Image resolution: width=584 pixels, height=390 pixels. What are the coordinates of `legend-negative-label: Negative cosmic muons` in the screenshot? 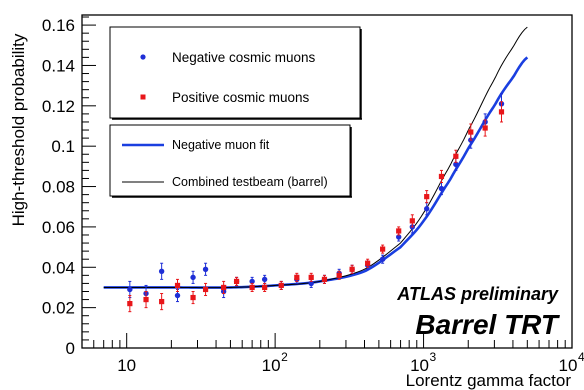 It's located at (244, 57).